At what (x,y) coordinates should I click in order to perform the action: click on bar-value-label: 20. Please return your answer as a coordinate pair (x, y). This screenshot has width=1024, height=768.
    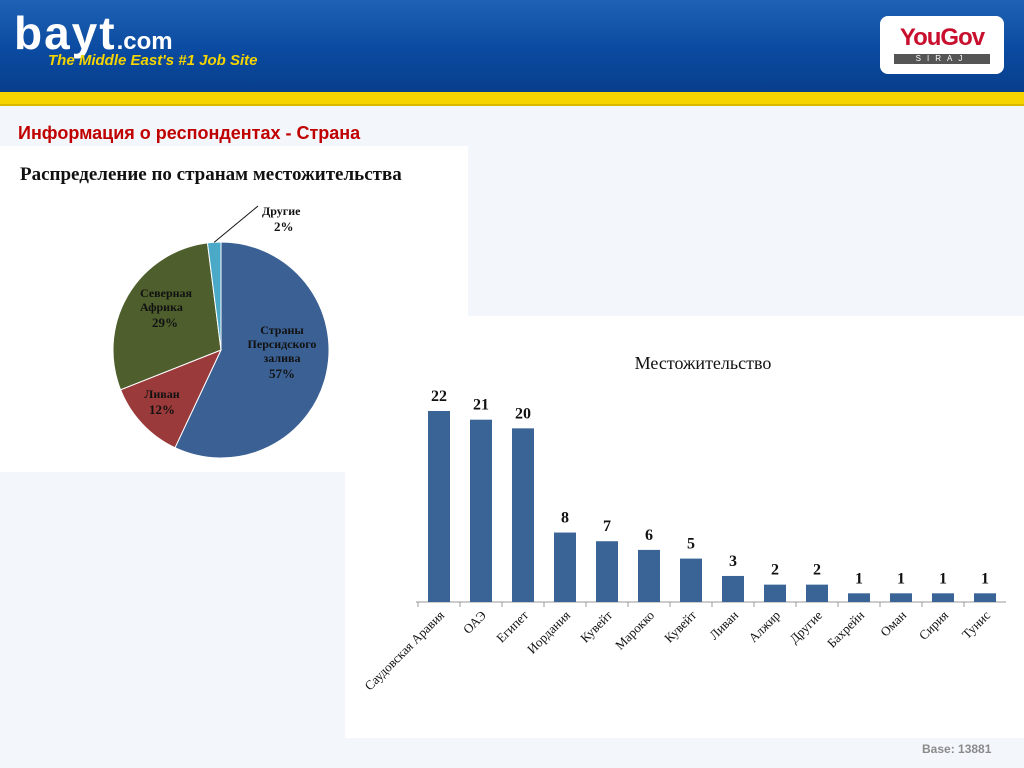
    Looking at the image, I should click on (523, 413).